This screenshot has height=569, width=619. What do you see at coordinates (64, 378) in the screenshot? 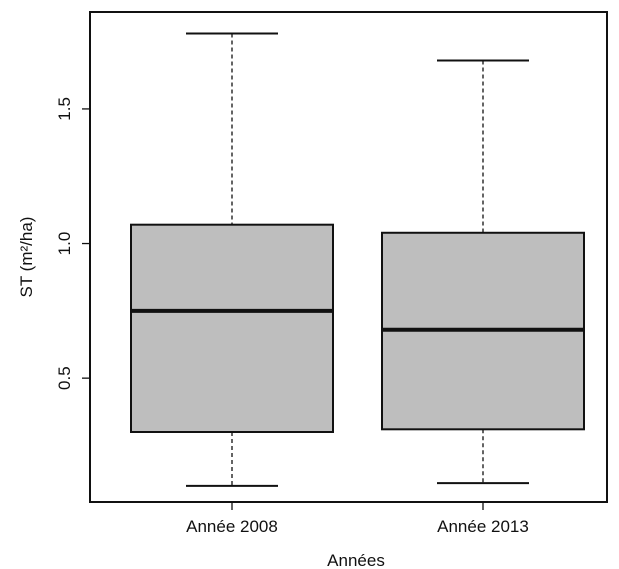
I see `y-tick-label: 0.5` at bounding box center [64, 378].